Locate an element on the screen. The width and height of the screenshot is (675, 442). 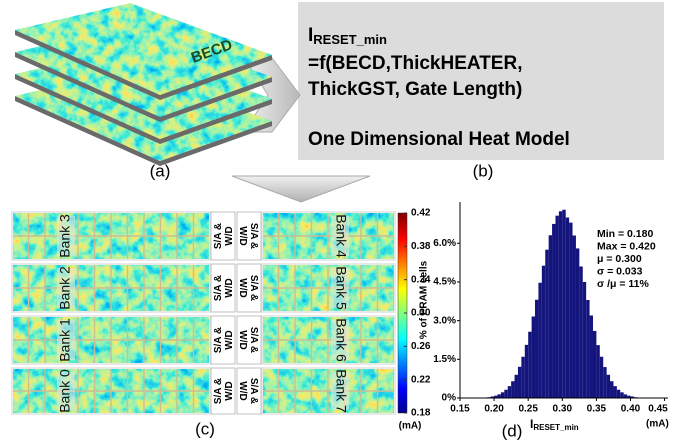
stat-annotation: μ = 0.300 is located at coordinates (619, 259).